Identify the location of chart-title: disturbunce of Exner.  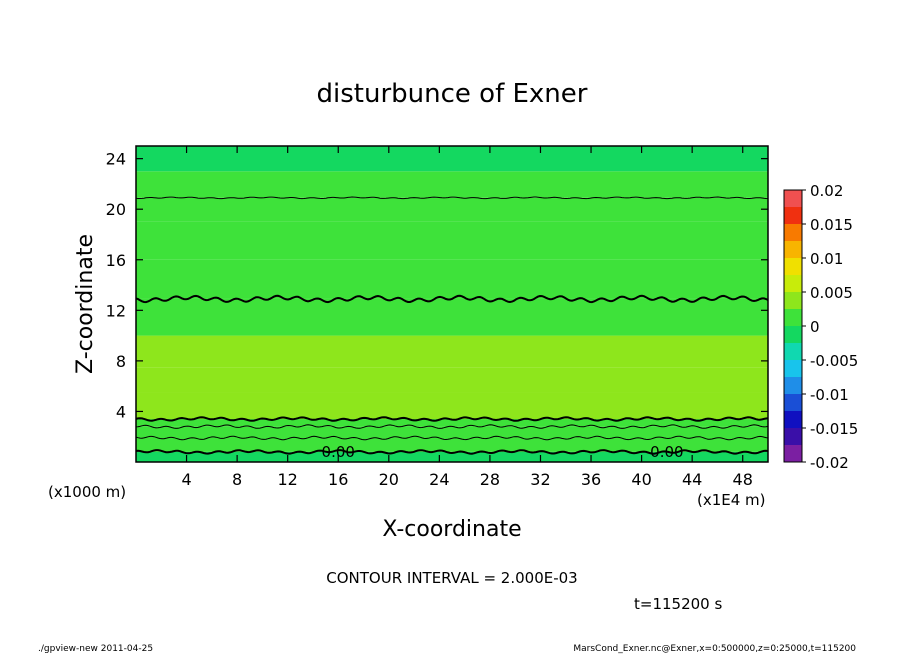
(452, 94).